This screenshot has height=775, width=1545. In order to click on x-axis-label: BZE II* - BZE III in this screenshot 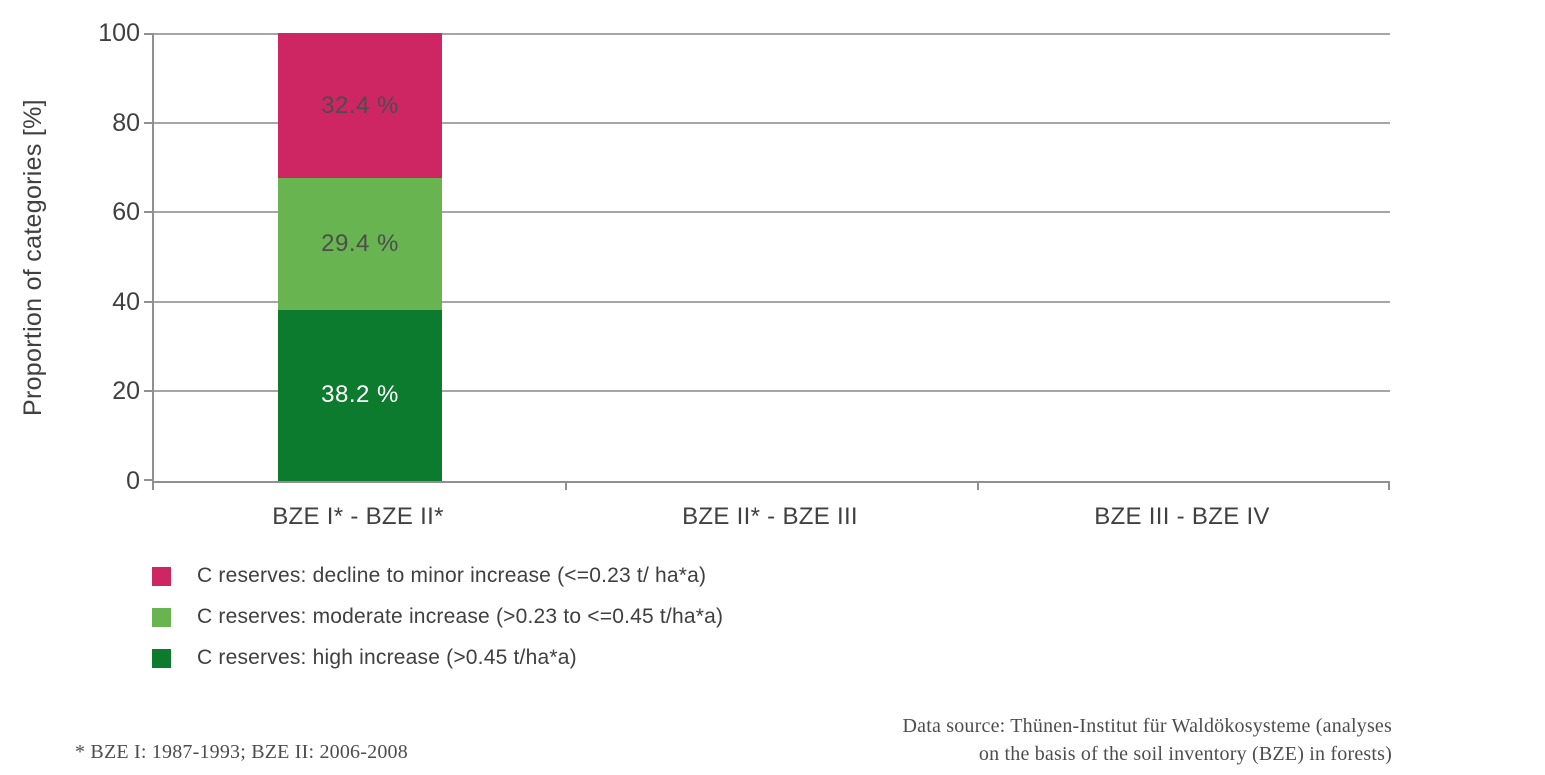, I will do `click(770, 516)`.